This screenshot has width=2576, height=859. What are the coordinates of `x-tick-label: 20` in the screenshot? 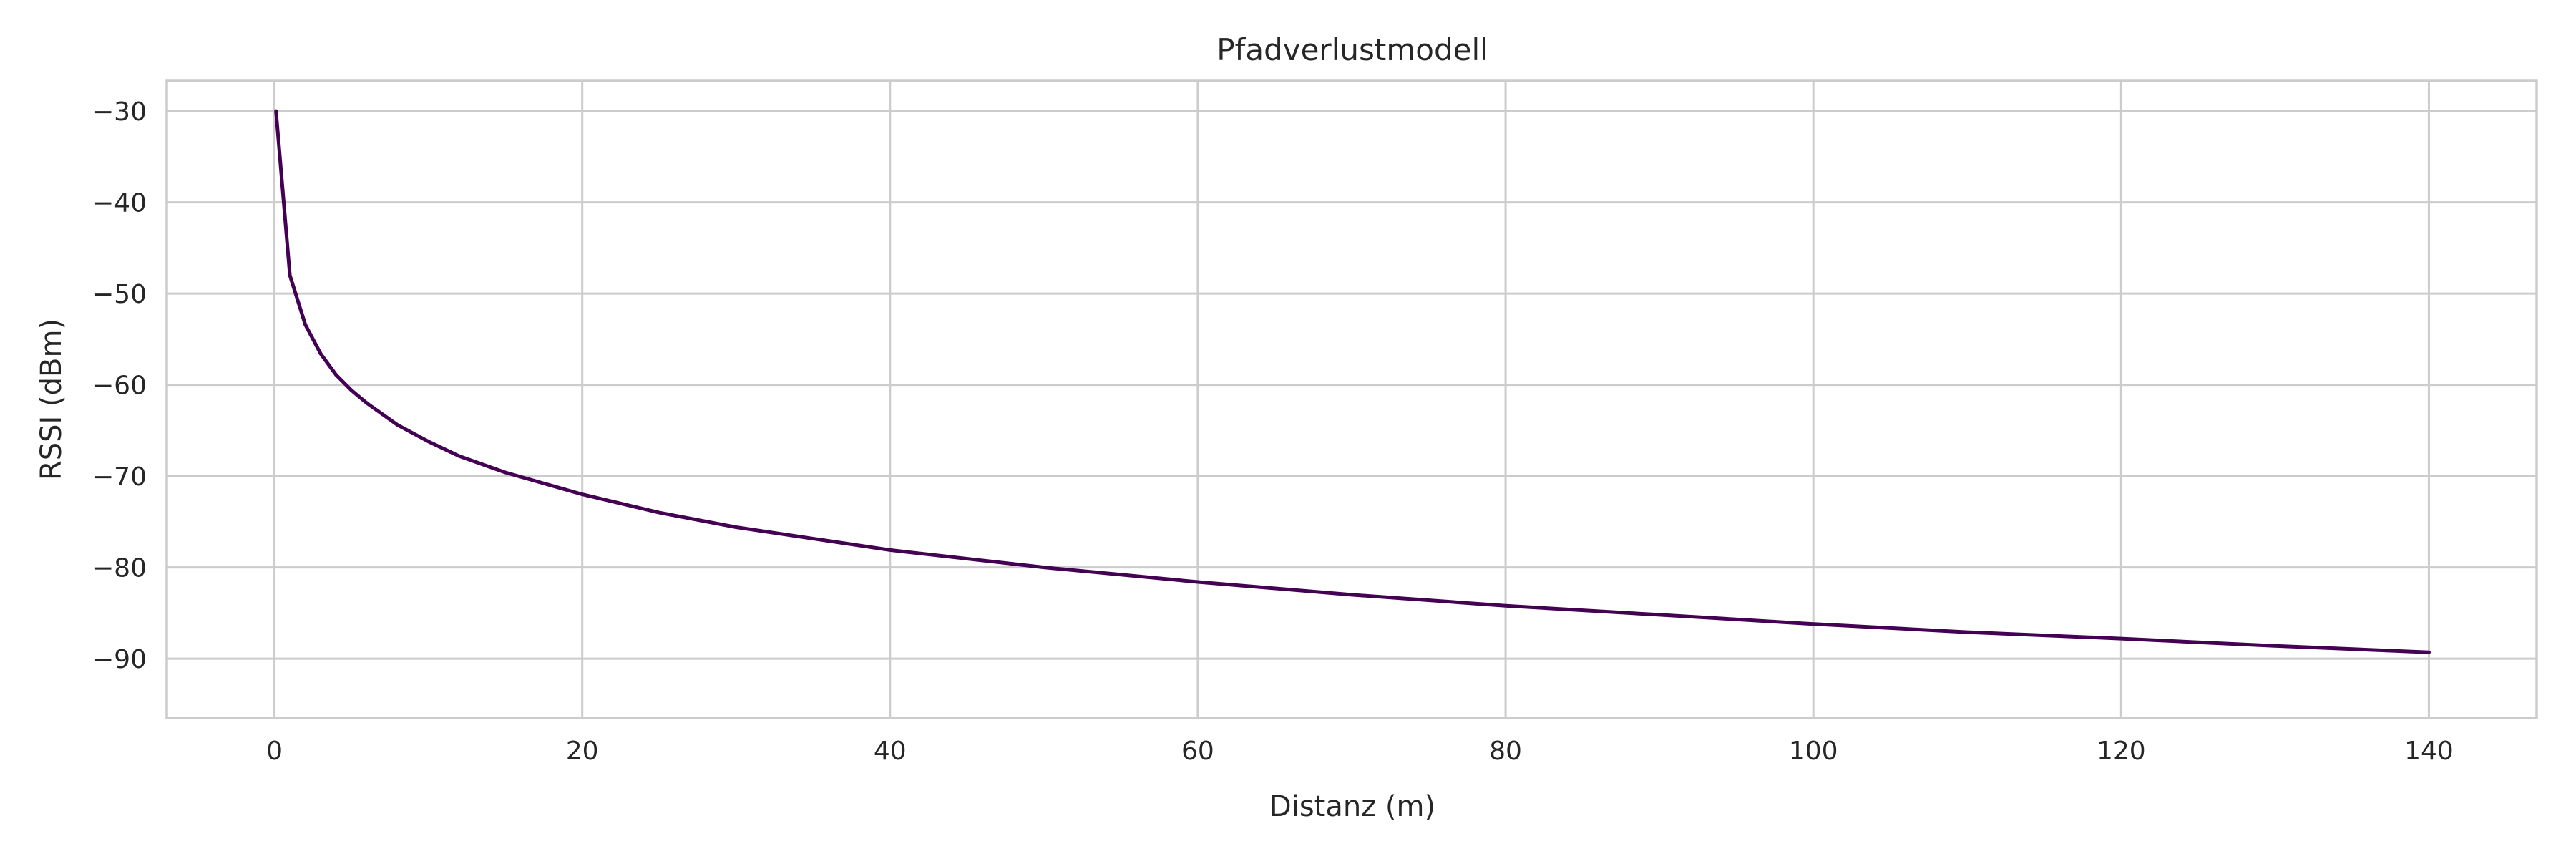 It's located at (582, 751).